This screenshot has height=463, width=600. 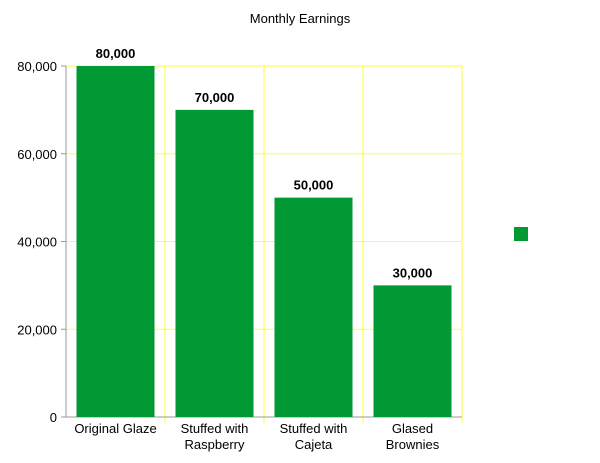 I want to click on y-tick-label: 40,000, so click(x=37, y=242).